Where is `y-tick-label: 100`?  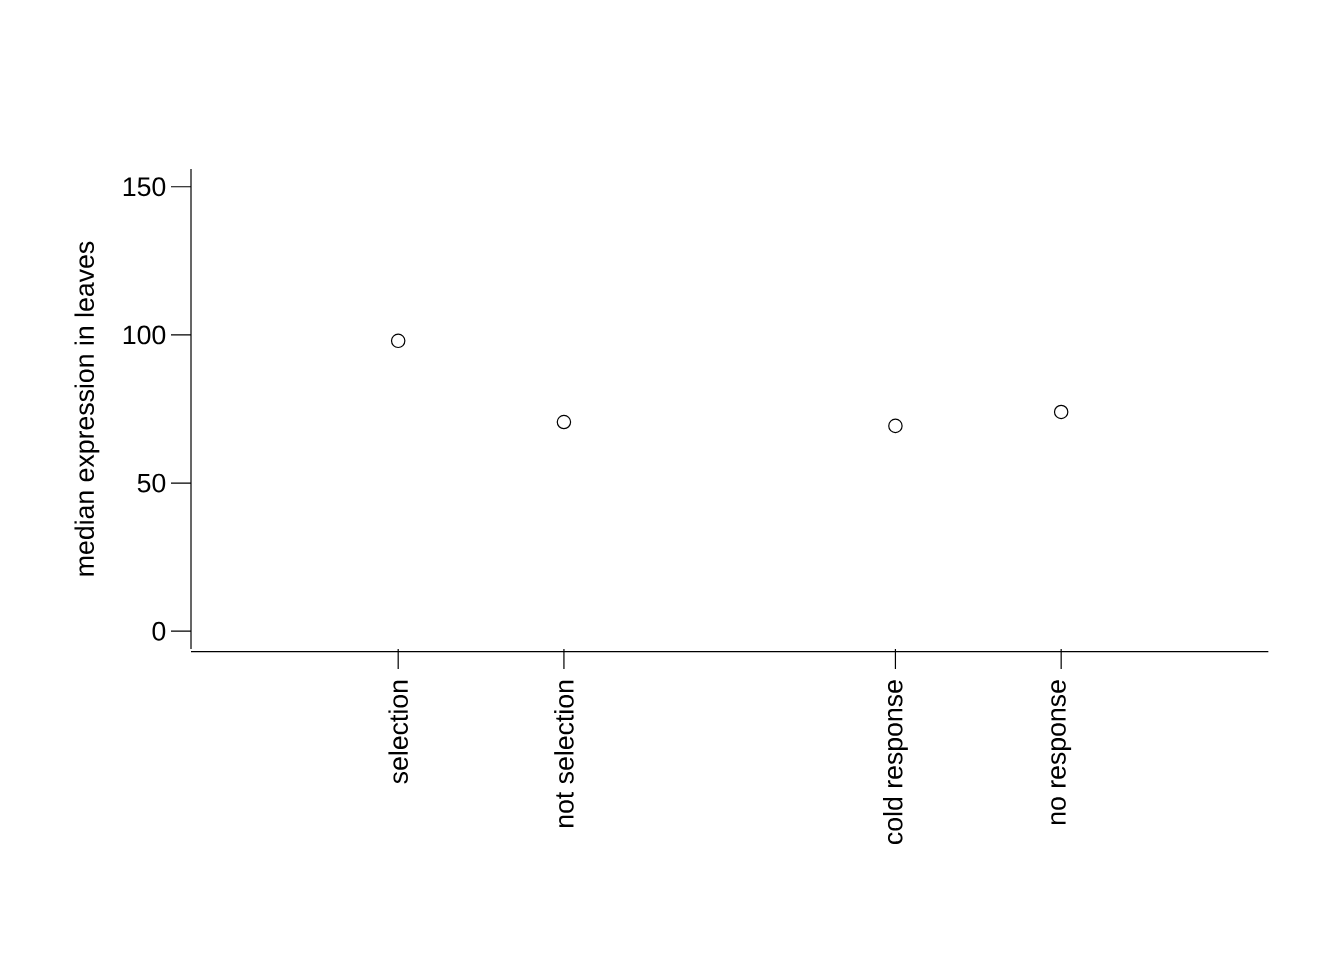
y-tick-label: 100 is located at coordinates (144, 335).